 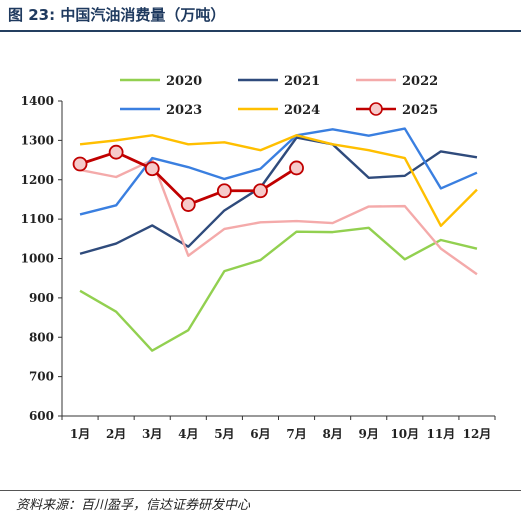 What do you see at coordinates (279, 110) in the screenshot?
I see `legend-item-2024: 2024` at bounding box center [279, 110].